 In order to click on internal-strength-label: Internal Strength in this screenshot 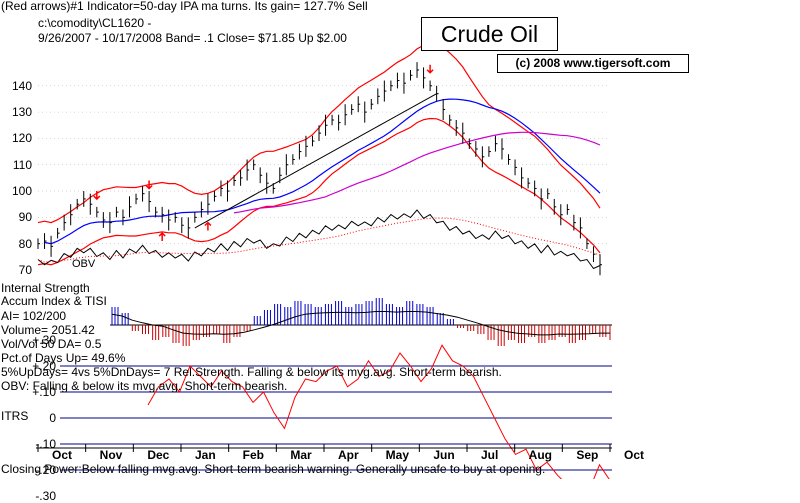, I will do `click(45, 288)`.